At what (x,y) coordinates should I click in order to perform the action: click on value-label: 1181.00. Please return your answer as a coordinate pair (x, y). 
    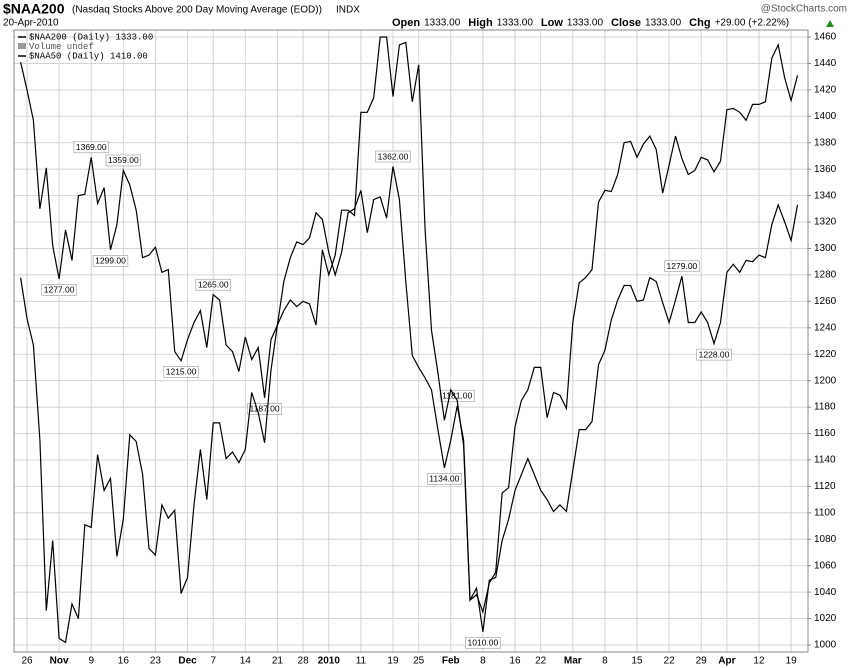
    Looking at the image, I should click on (457, 396).